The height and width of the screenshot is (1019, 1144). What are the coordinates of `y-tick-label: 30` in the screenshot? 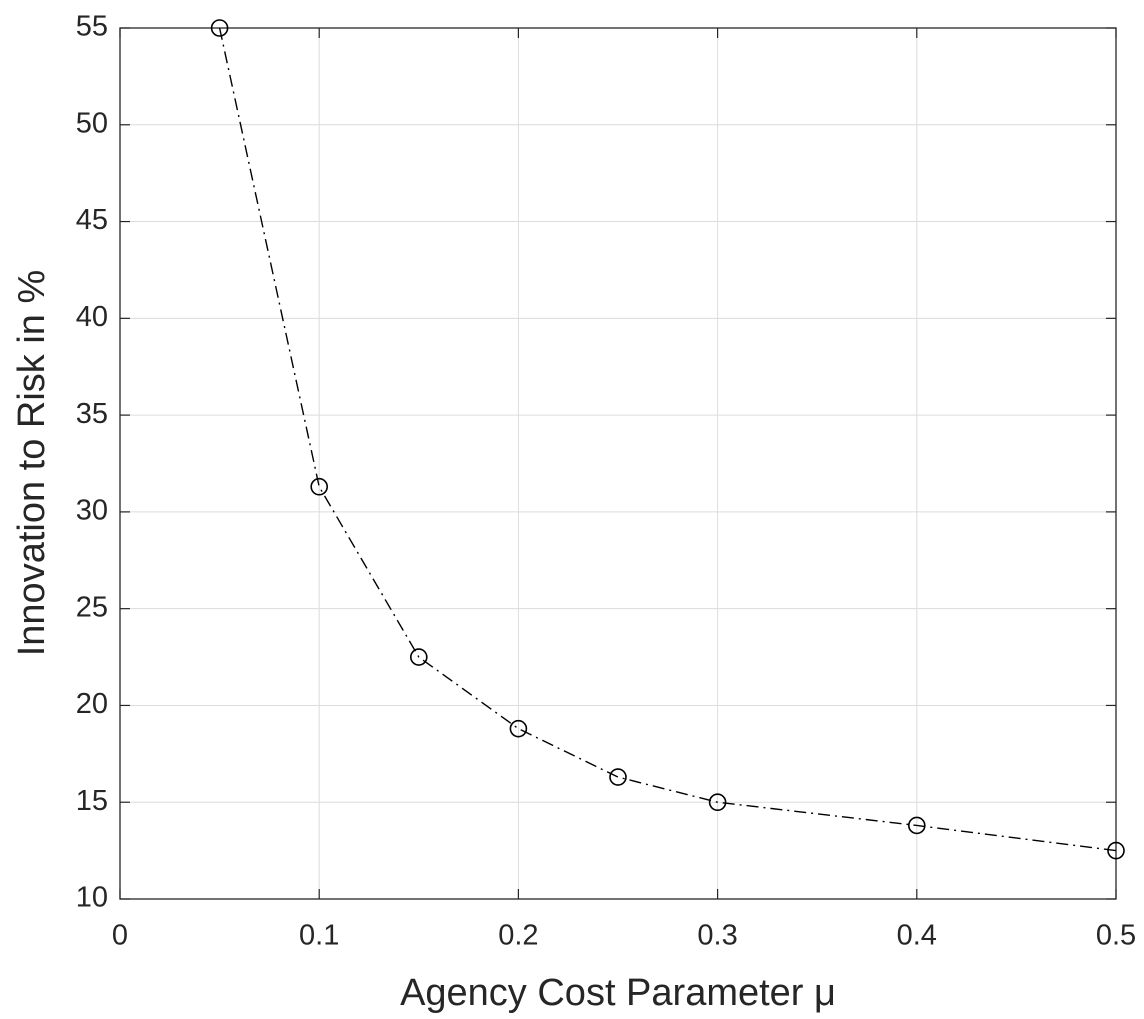 It's located at (92, 511).